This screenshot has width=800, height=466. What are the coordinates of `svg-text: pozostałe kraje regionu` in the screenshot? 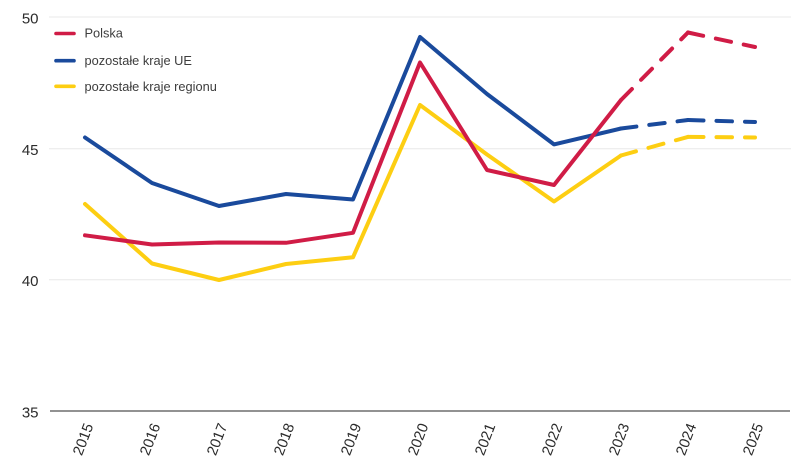 It's located at (151, 86).